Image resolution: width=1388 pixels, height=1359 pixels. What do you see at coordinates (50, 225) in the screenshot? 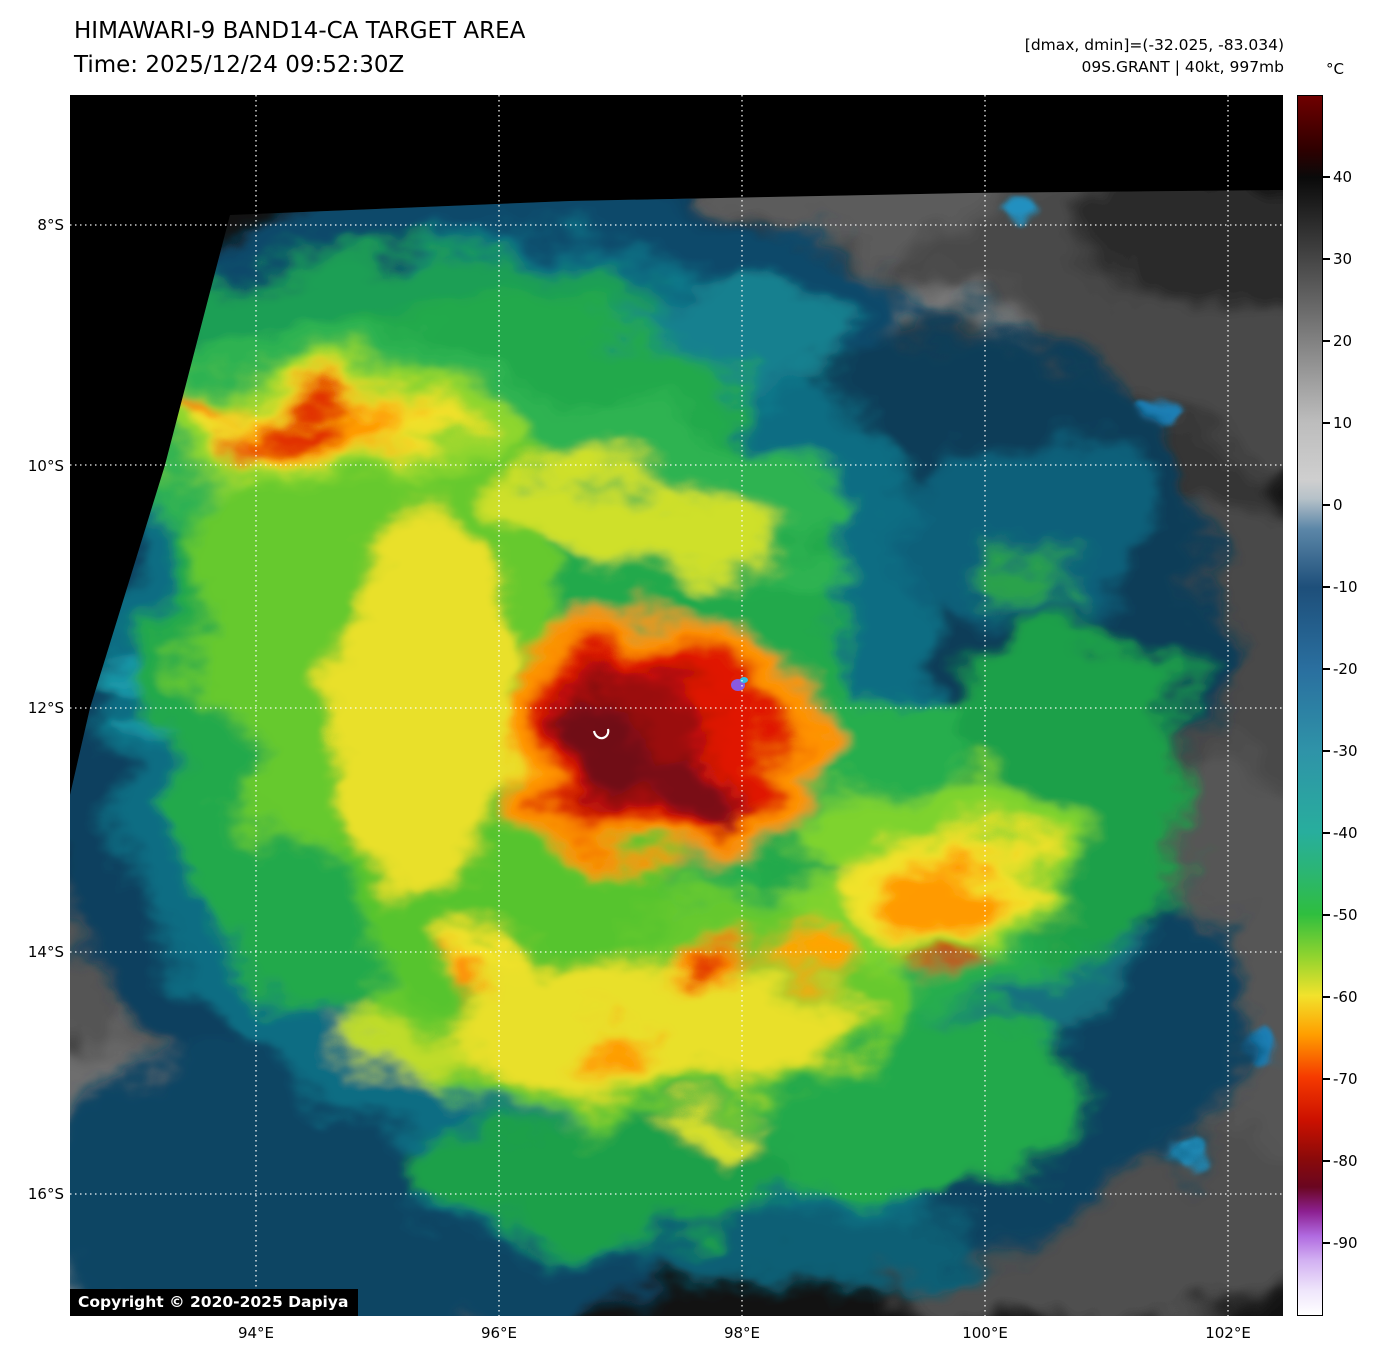
I see `lat-tick-label: 8°S` at bounding box center [50, 225].